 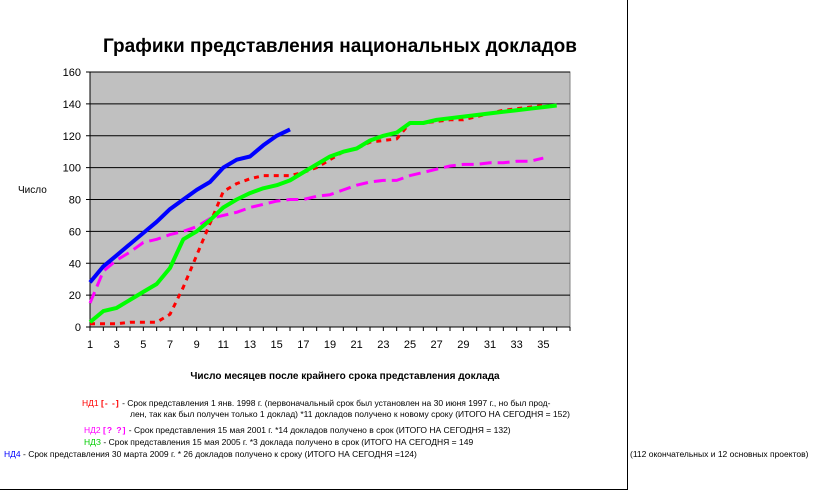 I want to click on x-tick-label: 15, so click(x=277, y=345).